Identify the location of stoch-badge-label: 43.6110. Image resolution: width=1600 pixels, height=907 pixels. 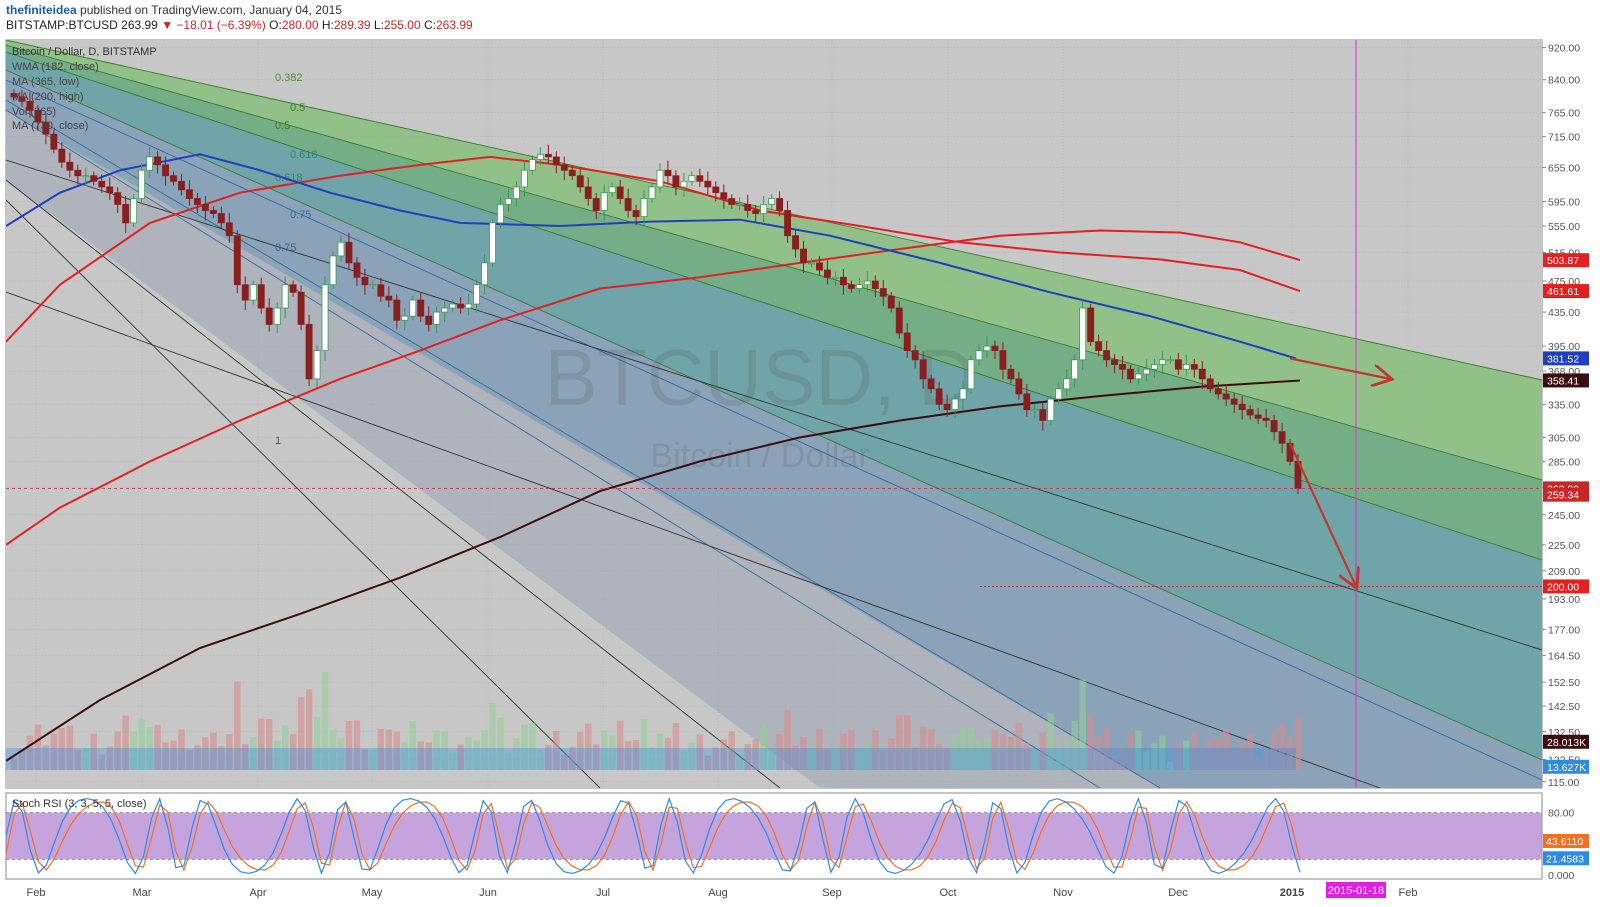
(1564, 842).